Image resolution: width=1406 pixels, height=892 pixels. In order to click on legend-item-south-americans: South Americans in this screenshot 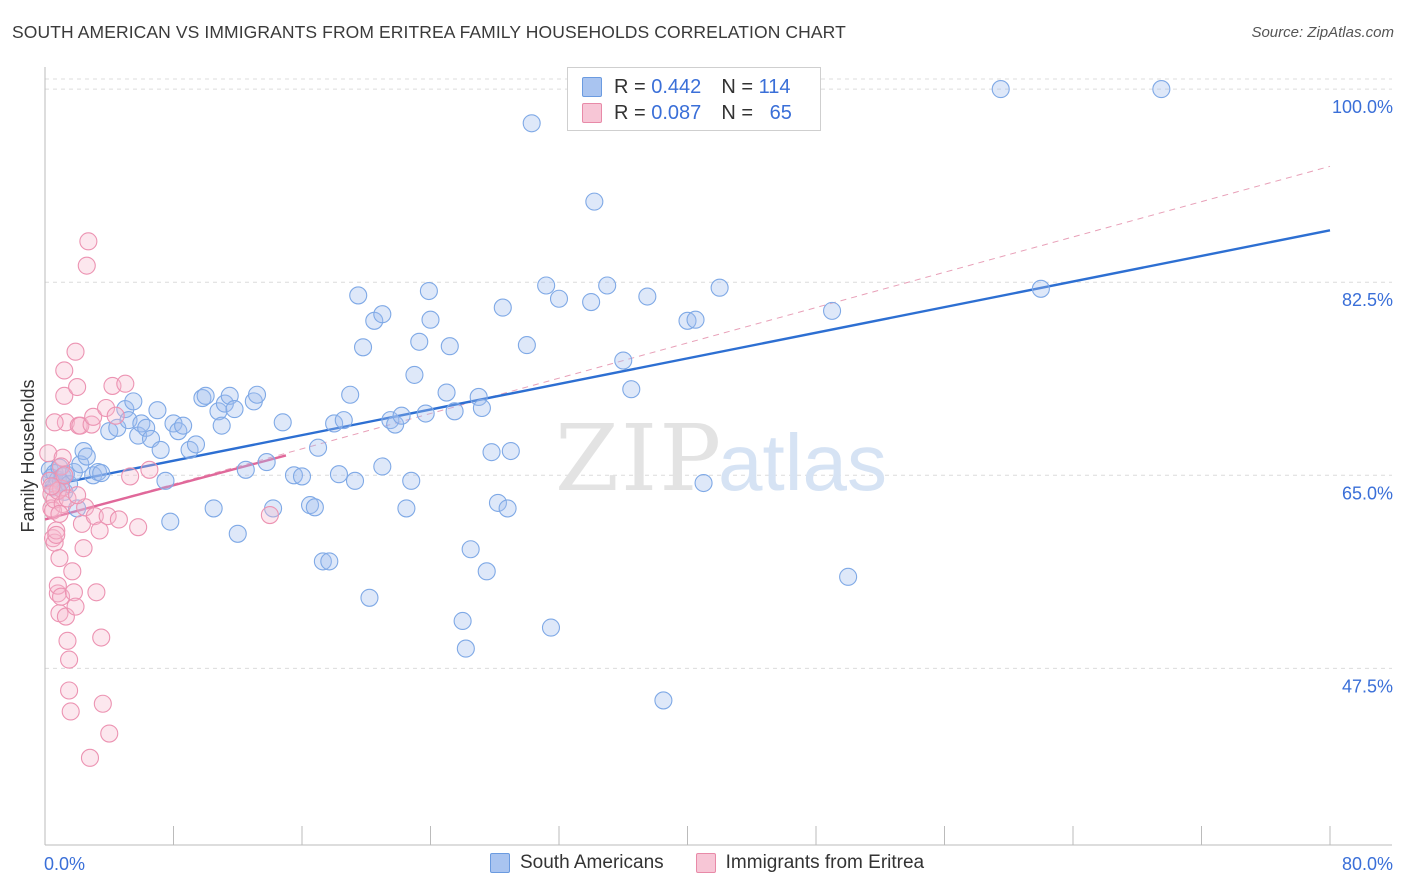, I will do `click(577, 863)`.